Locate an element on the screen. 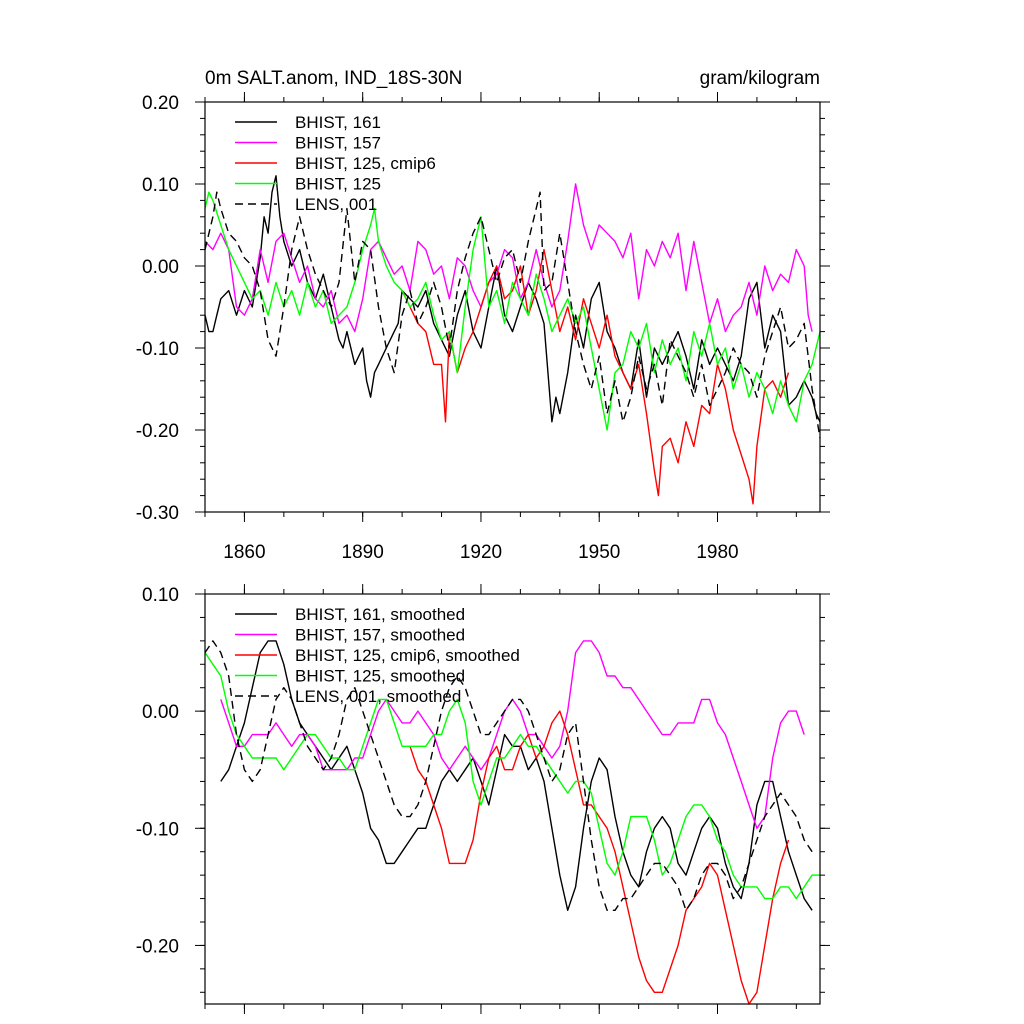 Image resolution: width=1024 pixels, height=1024 pixels. top-legend-label-1: BHIST, 161 is located at coordinates (338, 122).